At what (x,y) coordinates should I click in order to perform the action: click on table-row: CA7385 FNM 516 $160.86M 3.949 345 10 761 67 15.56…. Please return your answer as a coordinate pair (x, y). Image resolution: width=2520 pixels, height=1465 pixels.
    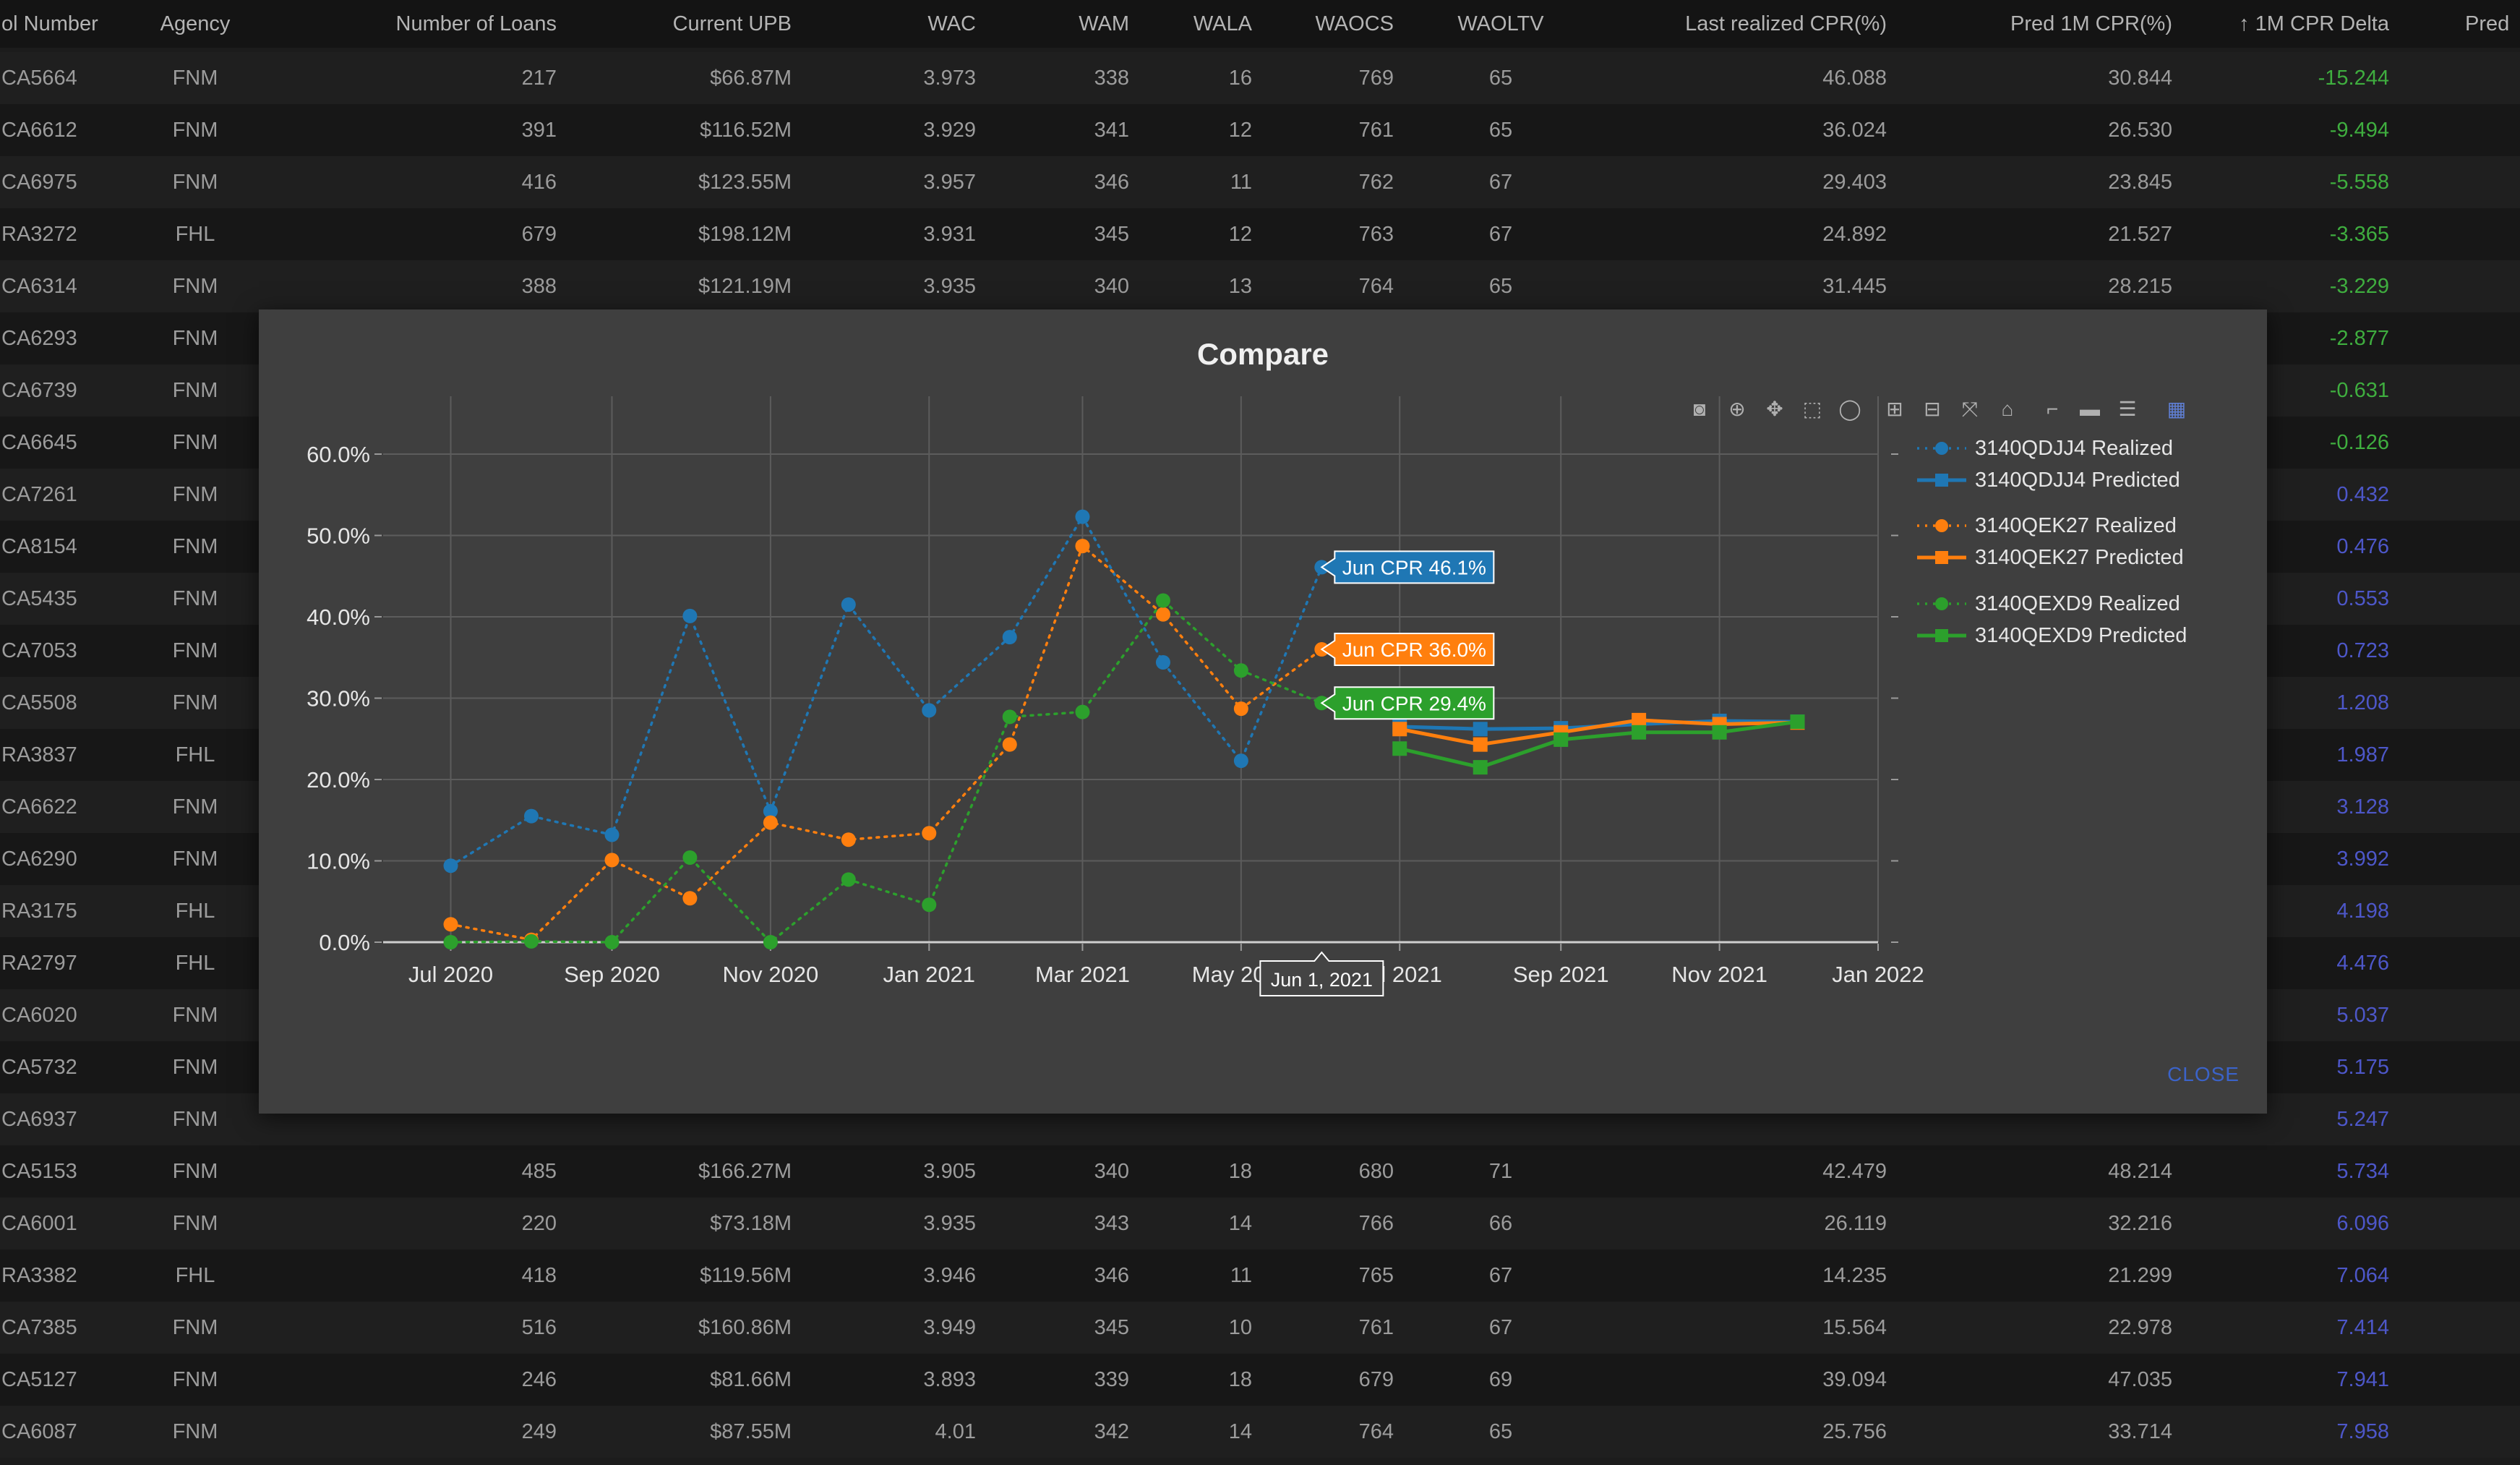
    Looking at the image, I should click on (1260, 1328).